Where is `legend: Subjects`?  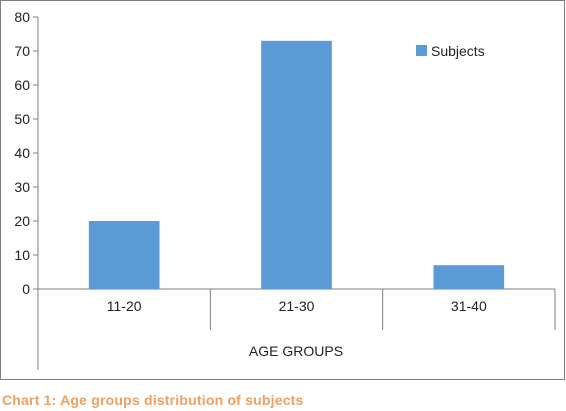
legend: Subjects is located at coordinates (450, 51).